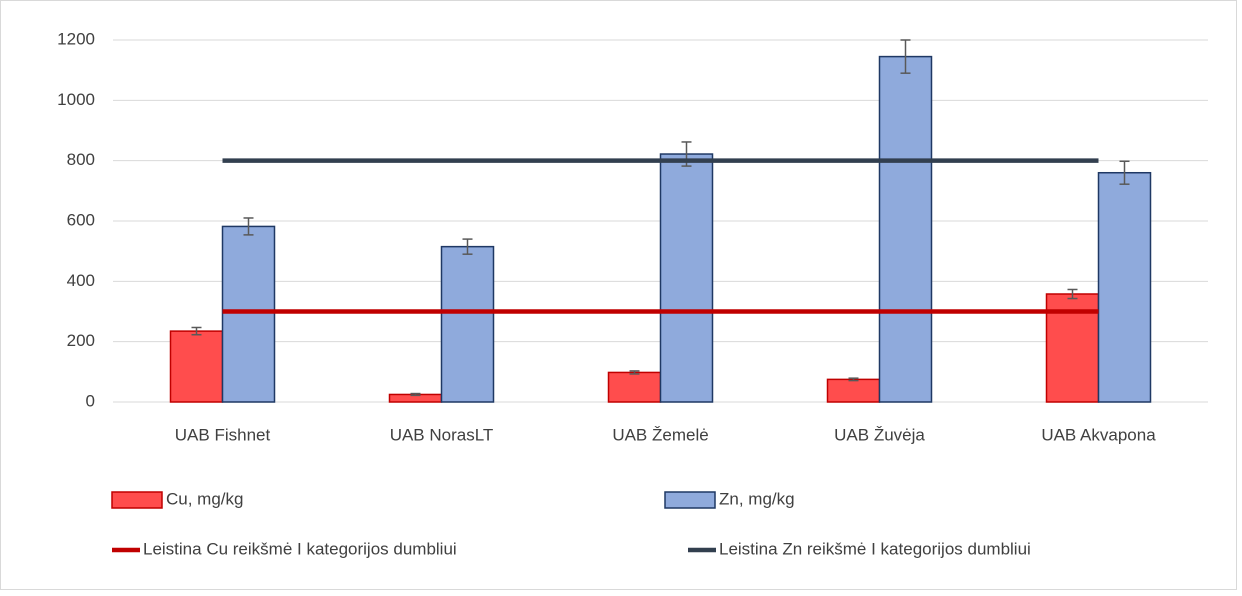 This screenshot has width=1242, height=596. What do you see at coordinates (76, 38) in the screenshot?
I see `y-tick-label: 1200` at bounding box center [76, 38].